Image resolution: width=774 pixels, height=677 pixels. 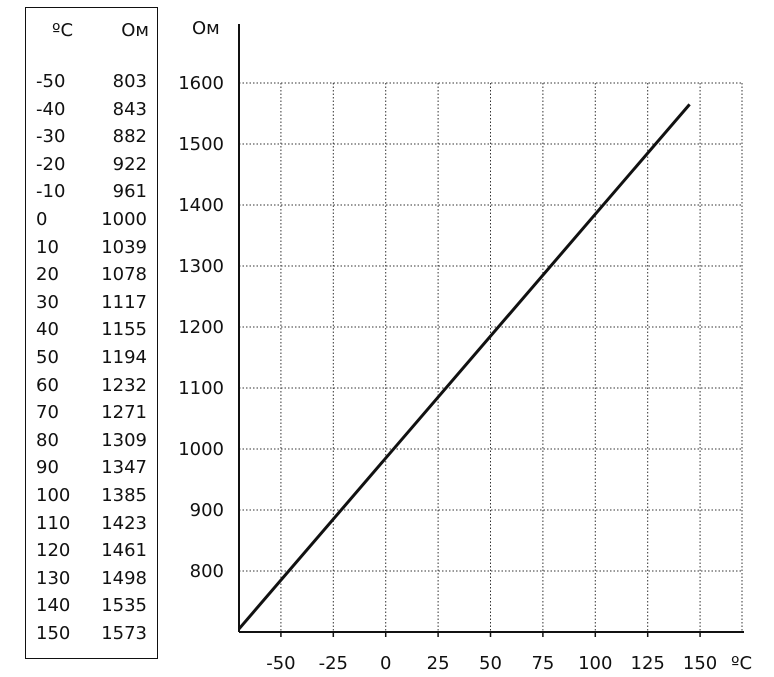 What do you see at coordinates (92, 275) in the screenshot?
I see `table-row: 20 1078` at bounding box center [92, 275].